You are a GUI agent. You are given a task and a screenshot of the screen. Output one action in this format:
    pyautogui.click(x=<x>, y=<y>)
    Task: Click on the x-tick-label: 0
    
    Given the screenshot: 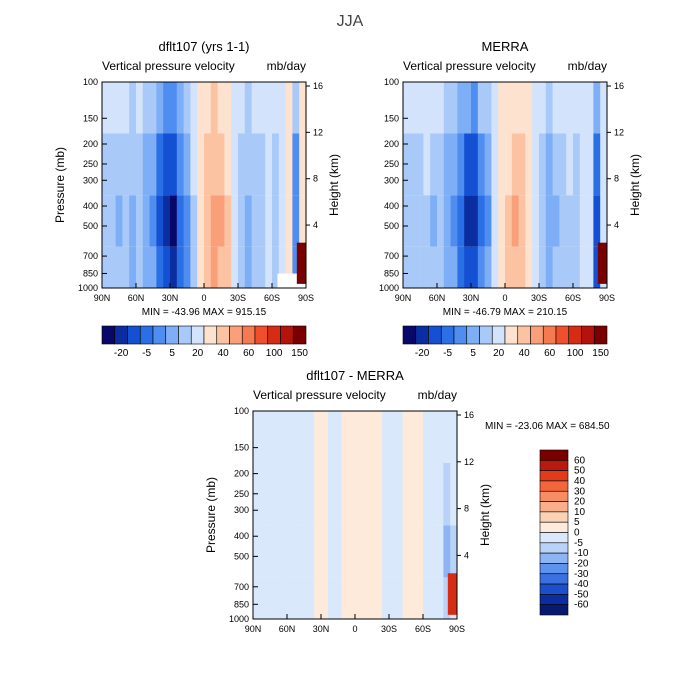 What is the action you would take?
    pyautogui.click(x=504, y=298)
    